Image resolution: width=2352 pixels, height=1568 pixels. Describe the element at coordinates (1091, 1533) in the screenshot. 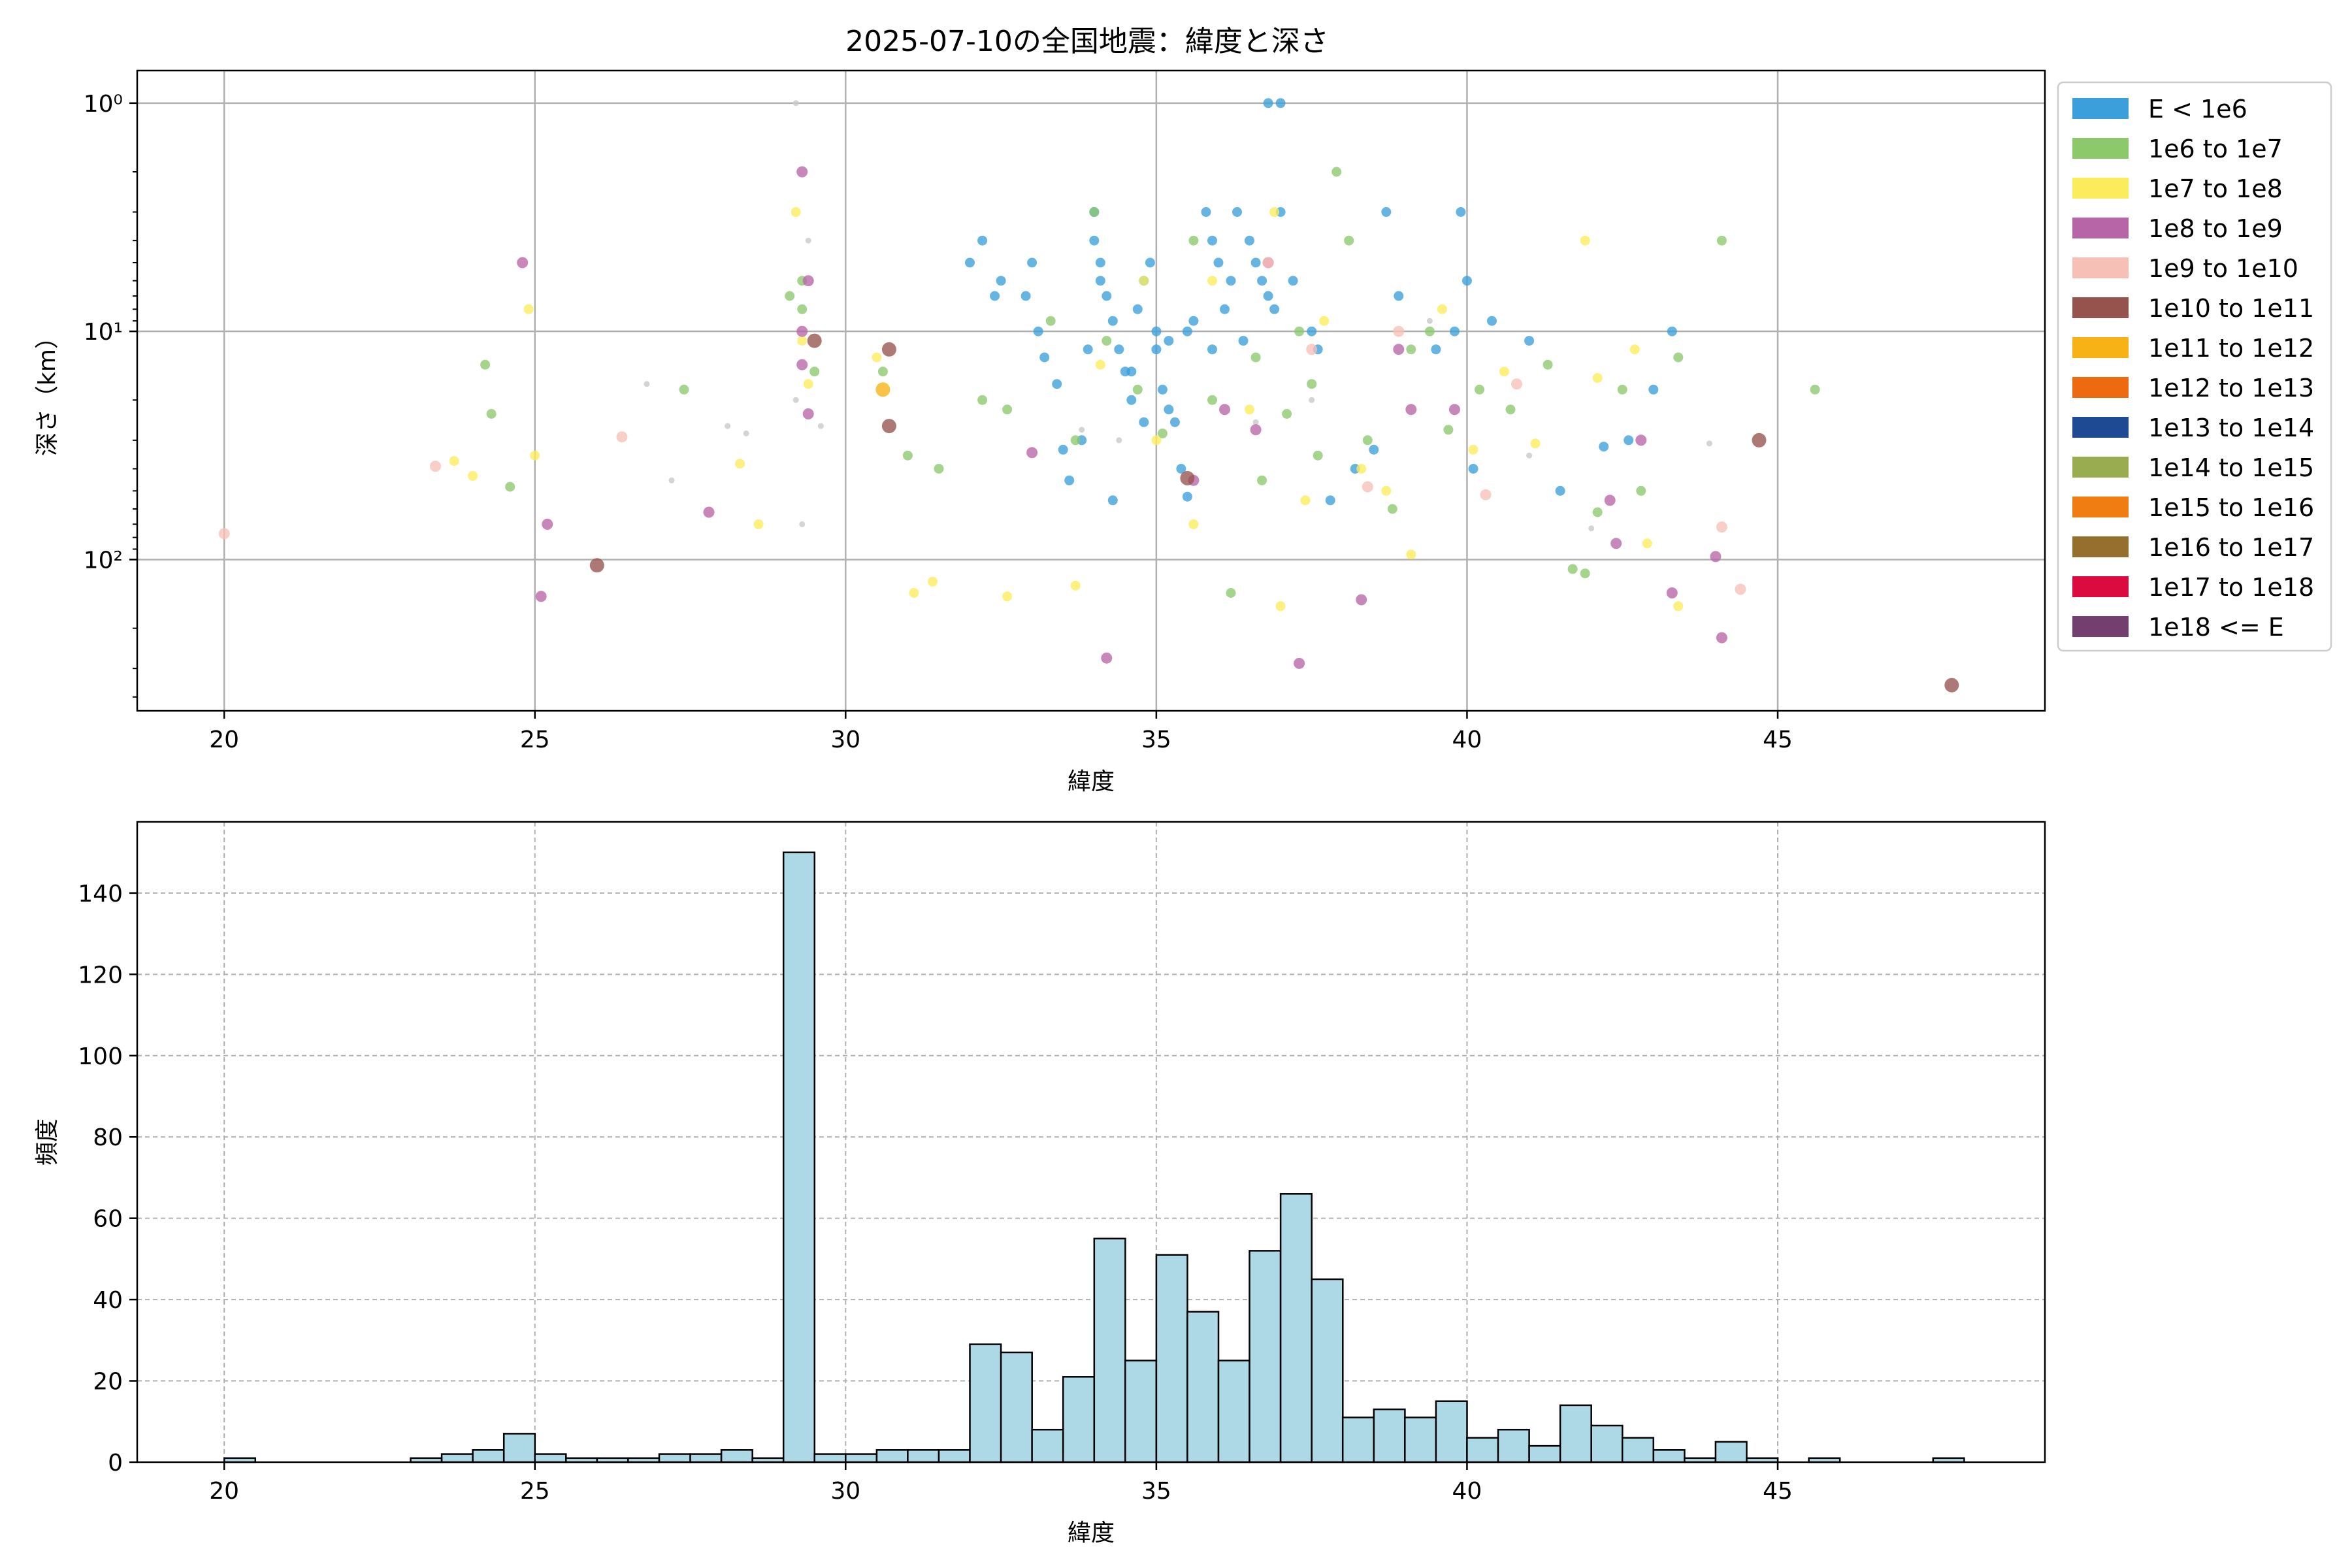

I see `histogram-x-label: 緯度` at that location.